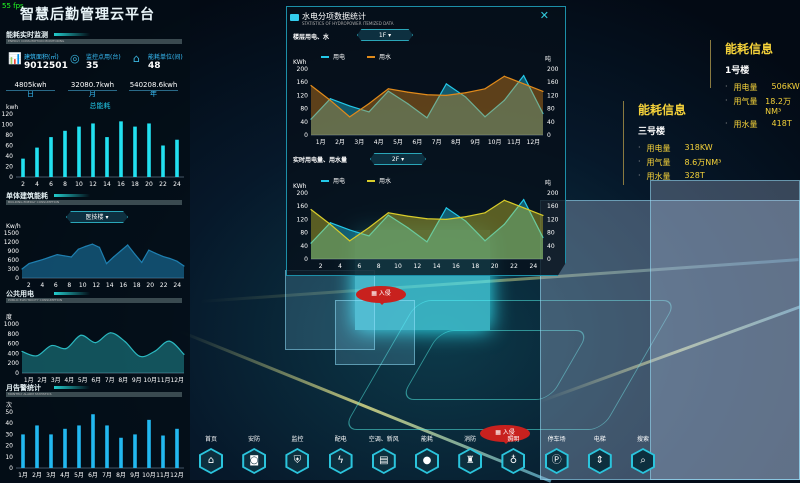 Image resolution: width=800 pixels, height=483 pixels. Describe the element at coordinates (94, 440) in the screenshot. I see `alarm-bar-chart: 次 0 10 20 30 40 50 1月 2月 3月 4月 5月 6月 7月 8月 9月 10月 11月 12月` at that location.